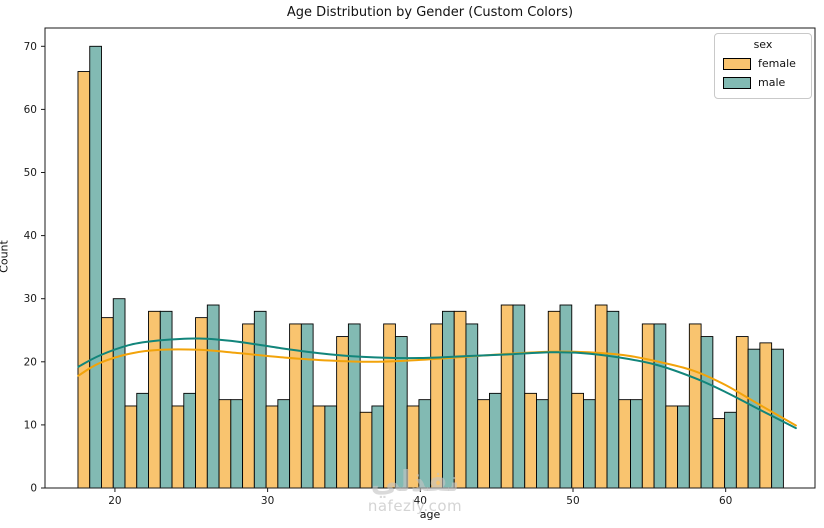  I want to click on legend: sex female male, so click(763, 66).